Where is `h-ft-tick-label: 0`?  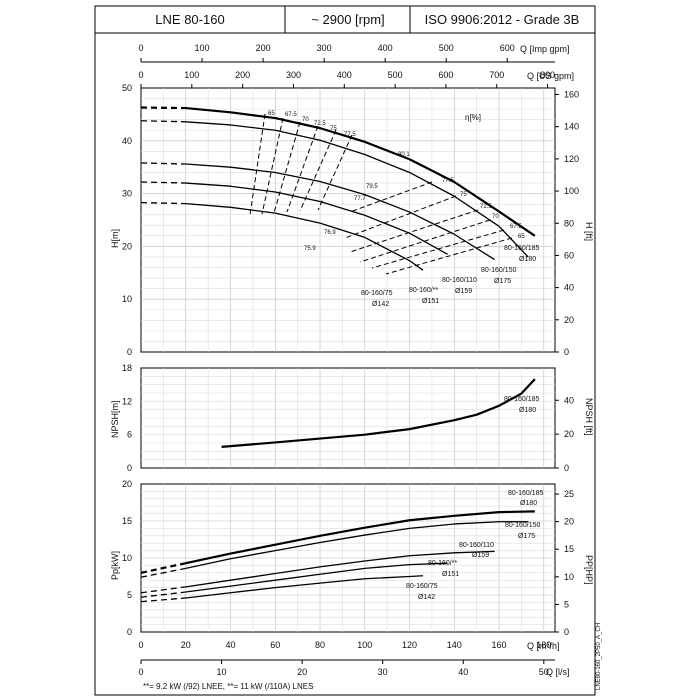 h-ft-tick-label: 0 is located at coordinates (566, 352).